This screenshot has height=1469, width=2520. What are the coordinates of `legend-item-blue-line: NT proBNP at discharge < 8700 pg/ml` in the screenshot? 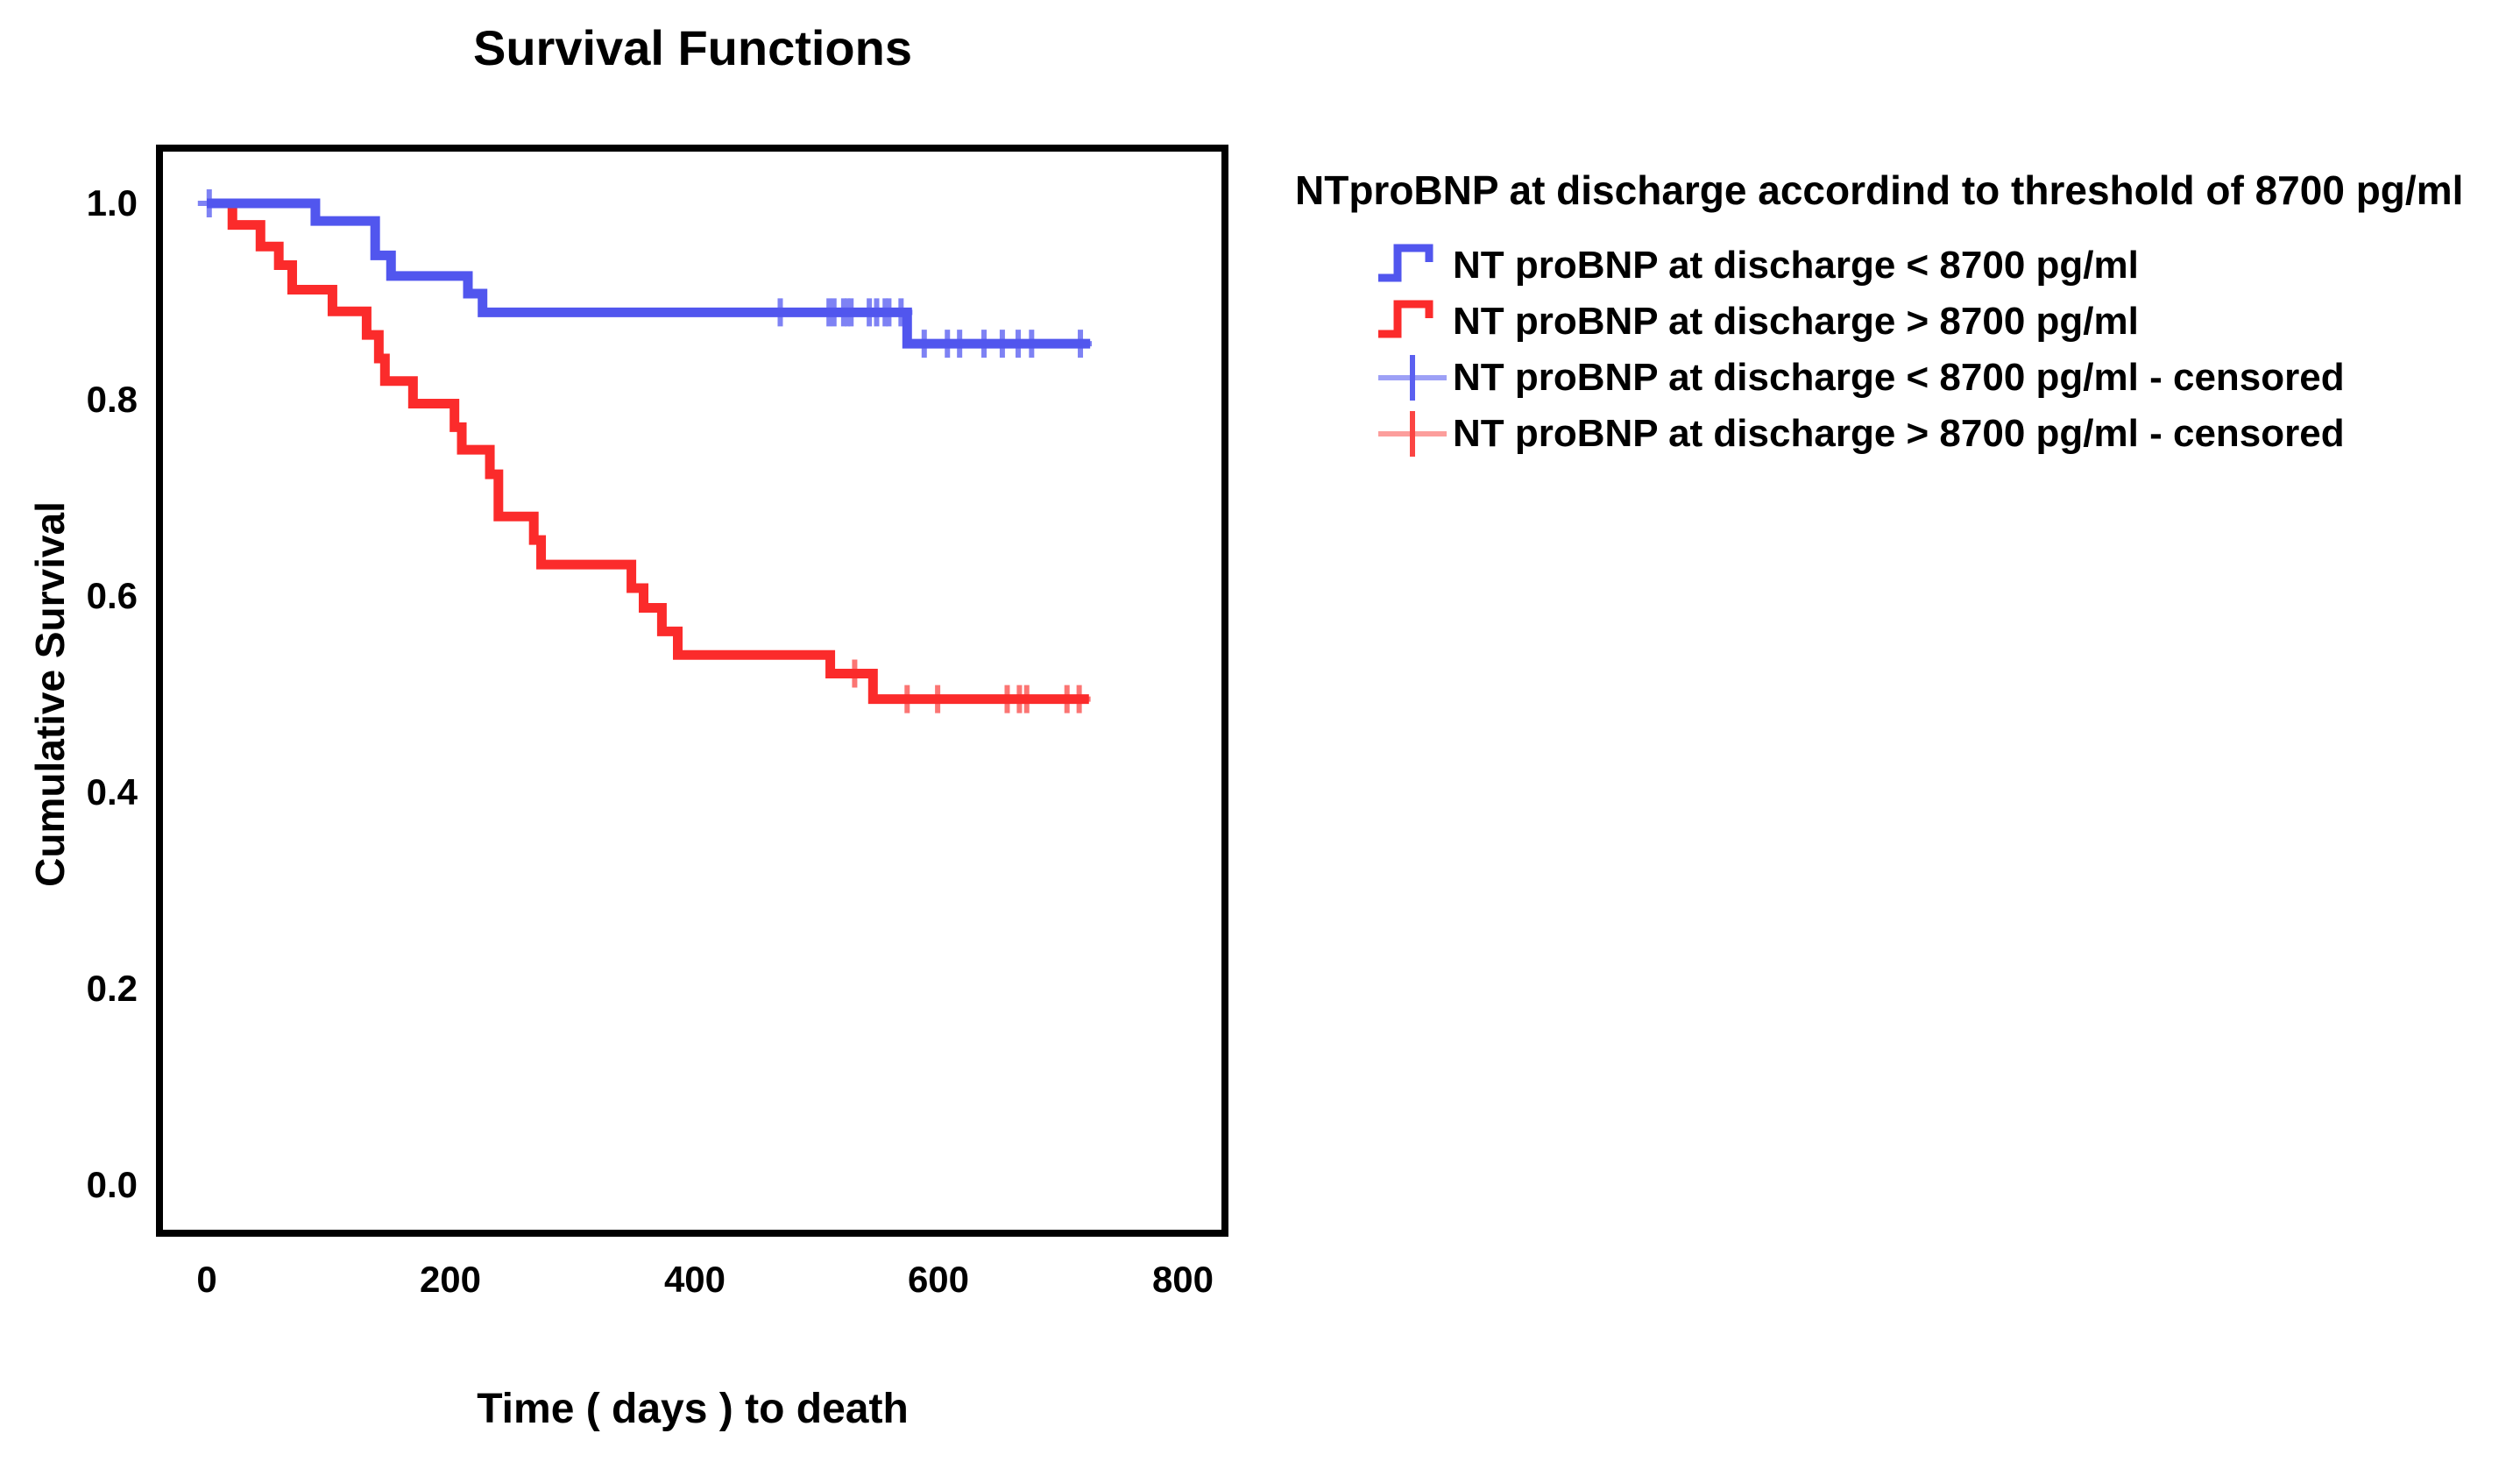 It's located at (1757, 266).